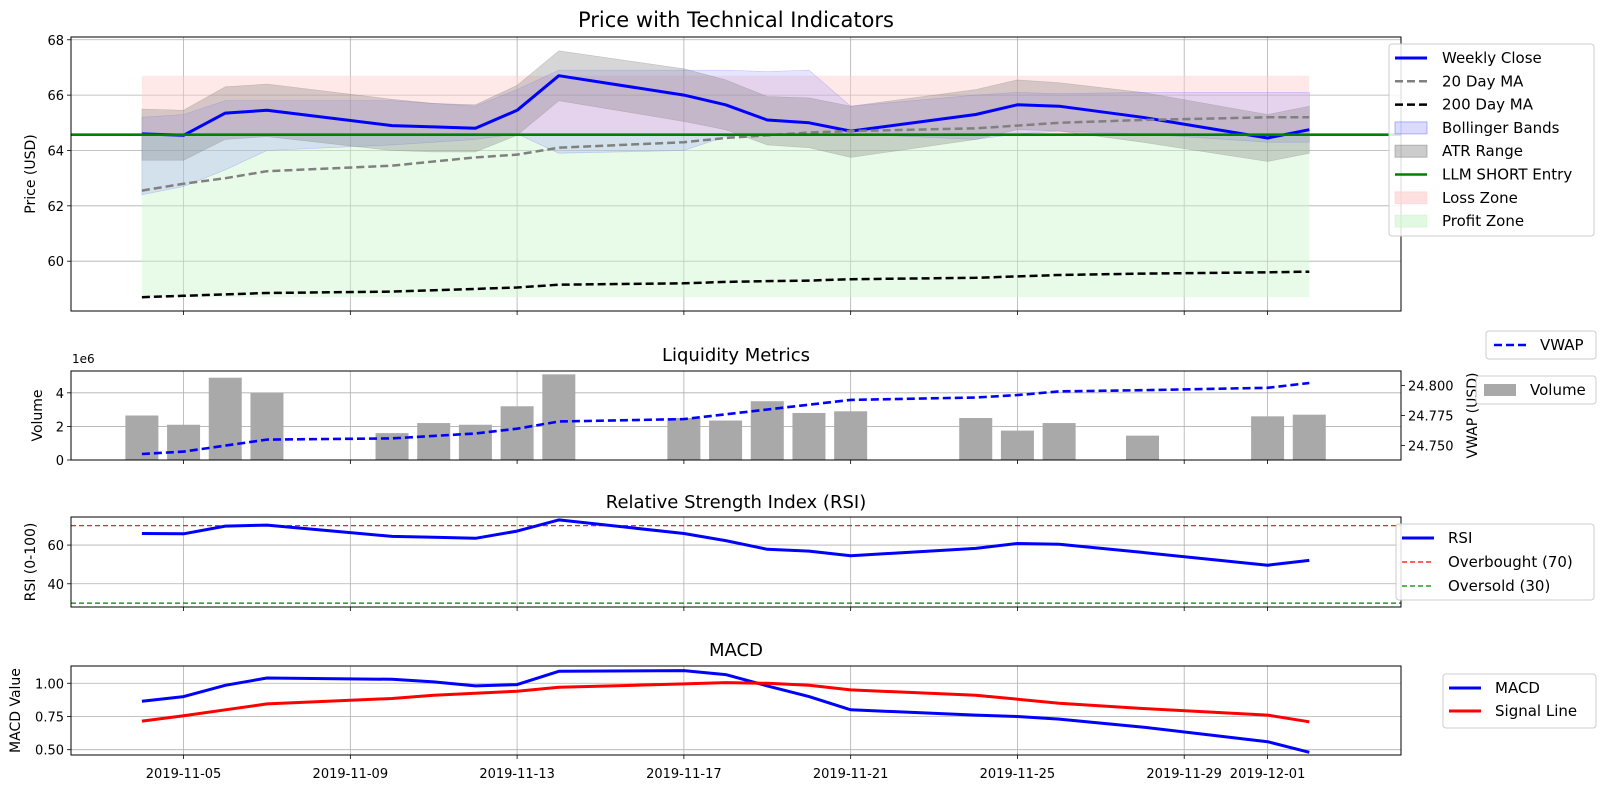 The image size is (1603, 790). Describe the element at coordinates (1499, 586) in the screenshot. I see `legend-label: Oversold (30)` at that location.